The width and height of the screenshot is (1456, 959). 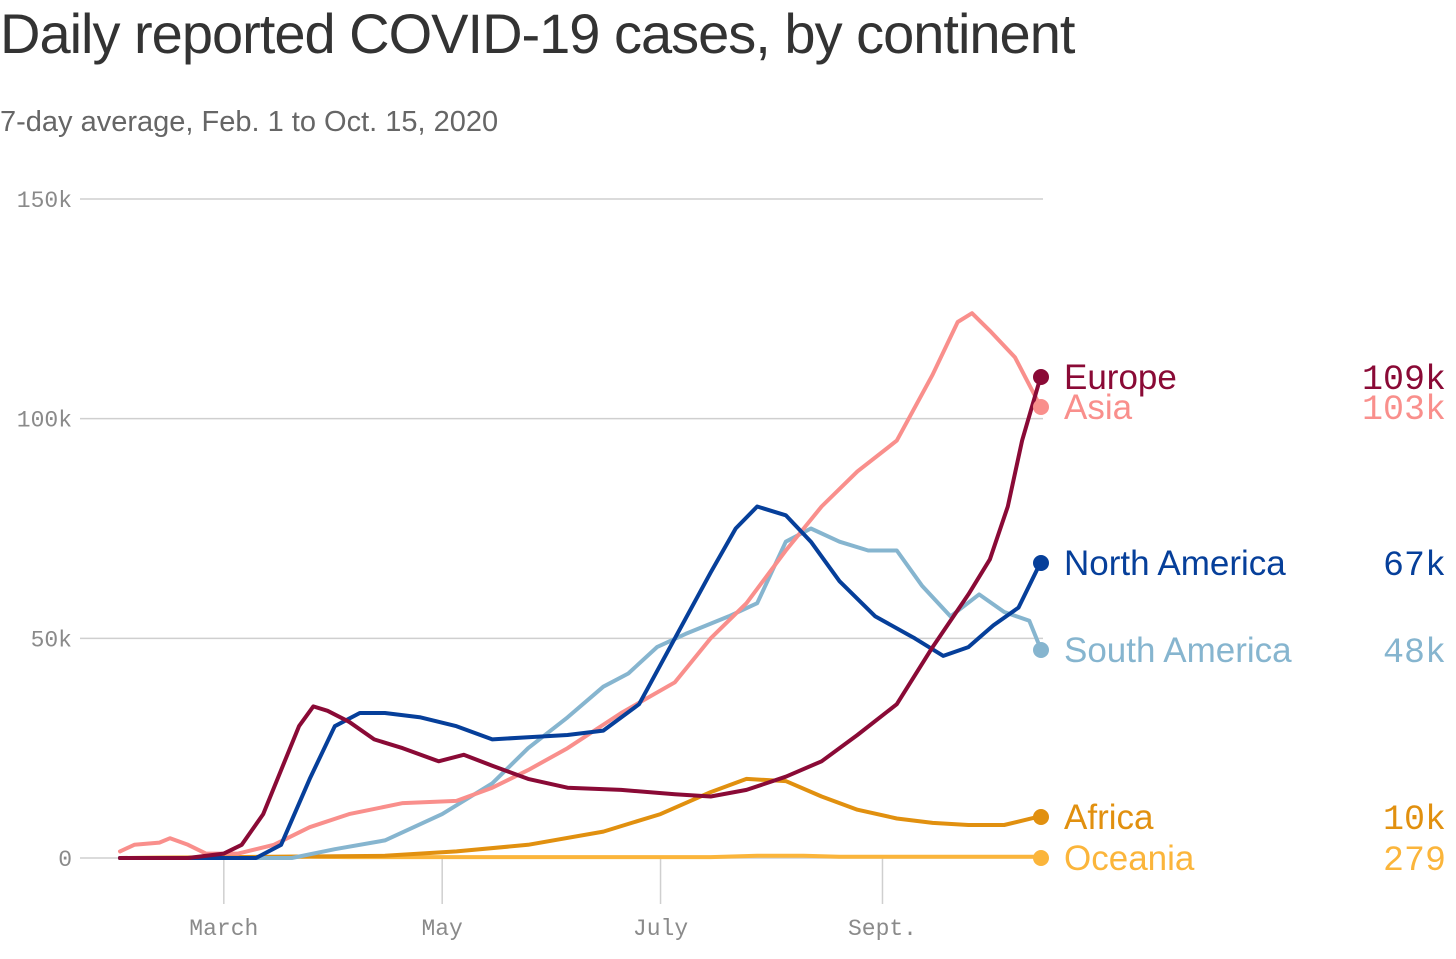 I want to click on x-tick-label: July, so click(x=660, y=929).